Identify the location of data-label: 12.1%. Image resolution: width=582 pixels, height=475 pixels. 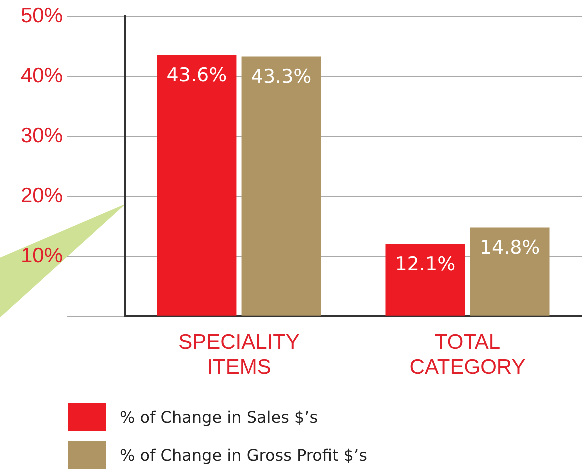
(425, 264).